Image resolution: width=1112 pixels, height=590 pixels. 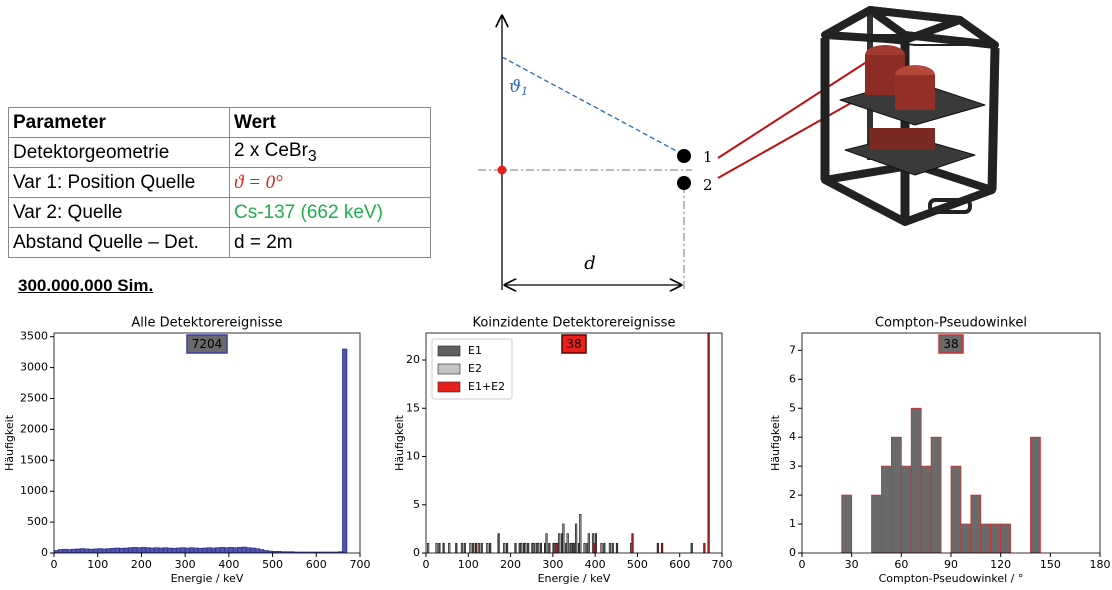 What do you see at coordinates (86, 285) in the screenshot?
I see `simulation-note: 300.000.000 Sim.` at bounding box center [86, 285].